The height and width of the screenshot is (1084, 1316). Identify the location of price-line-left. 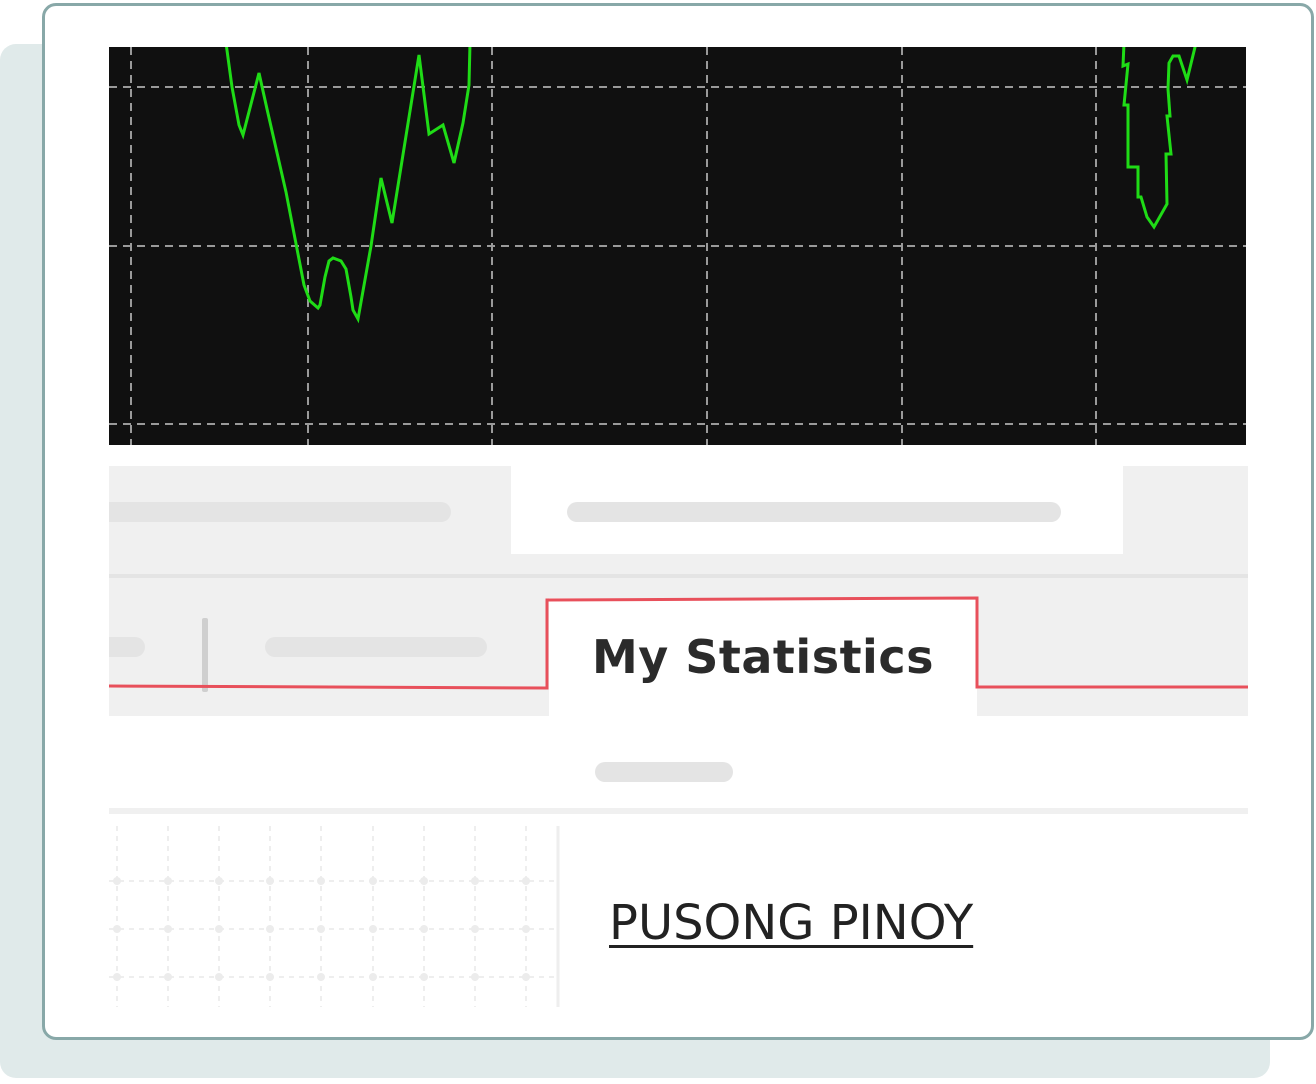
(348, 185).